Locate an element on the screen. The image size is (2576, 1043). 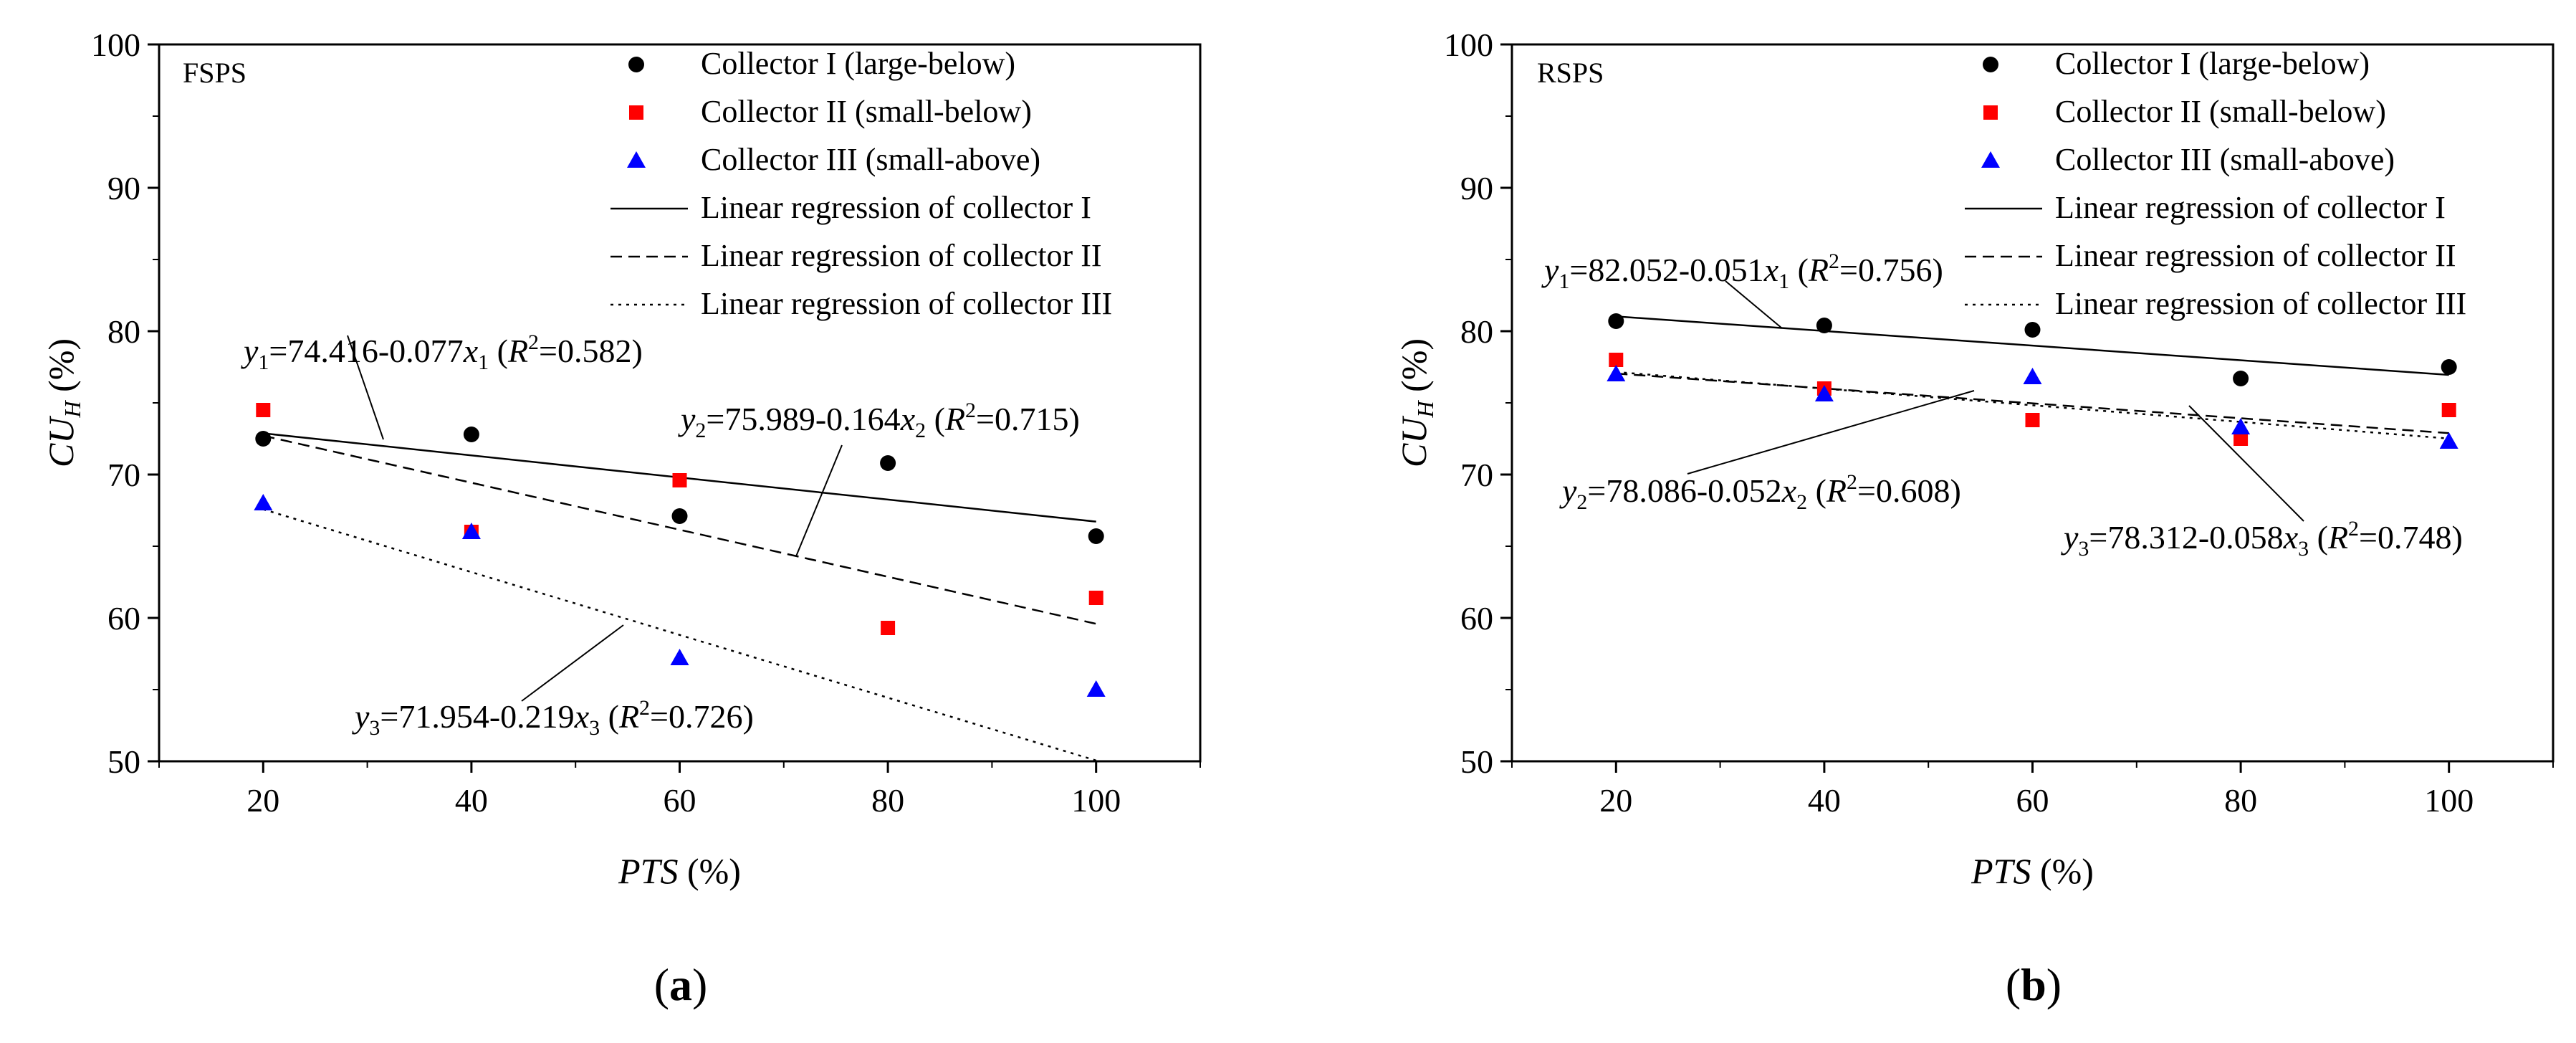
eq-mid: =78.312-0.058 is located at coordinates (2186, 537).